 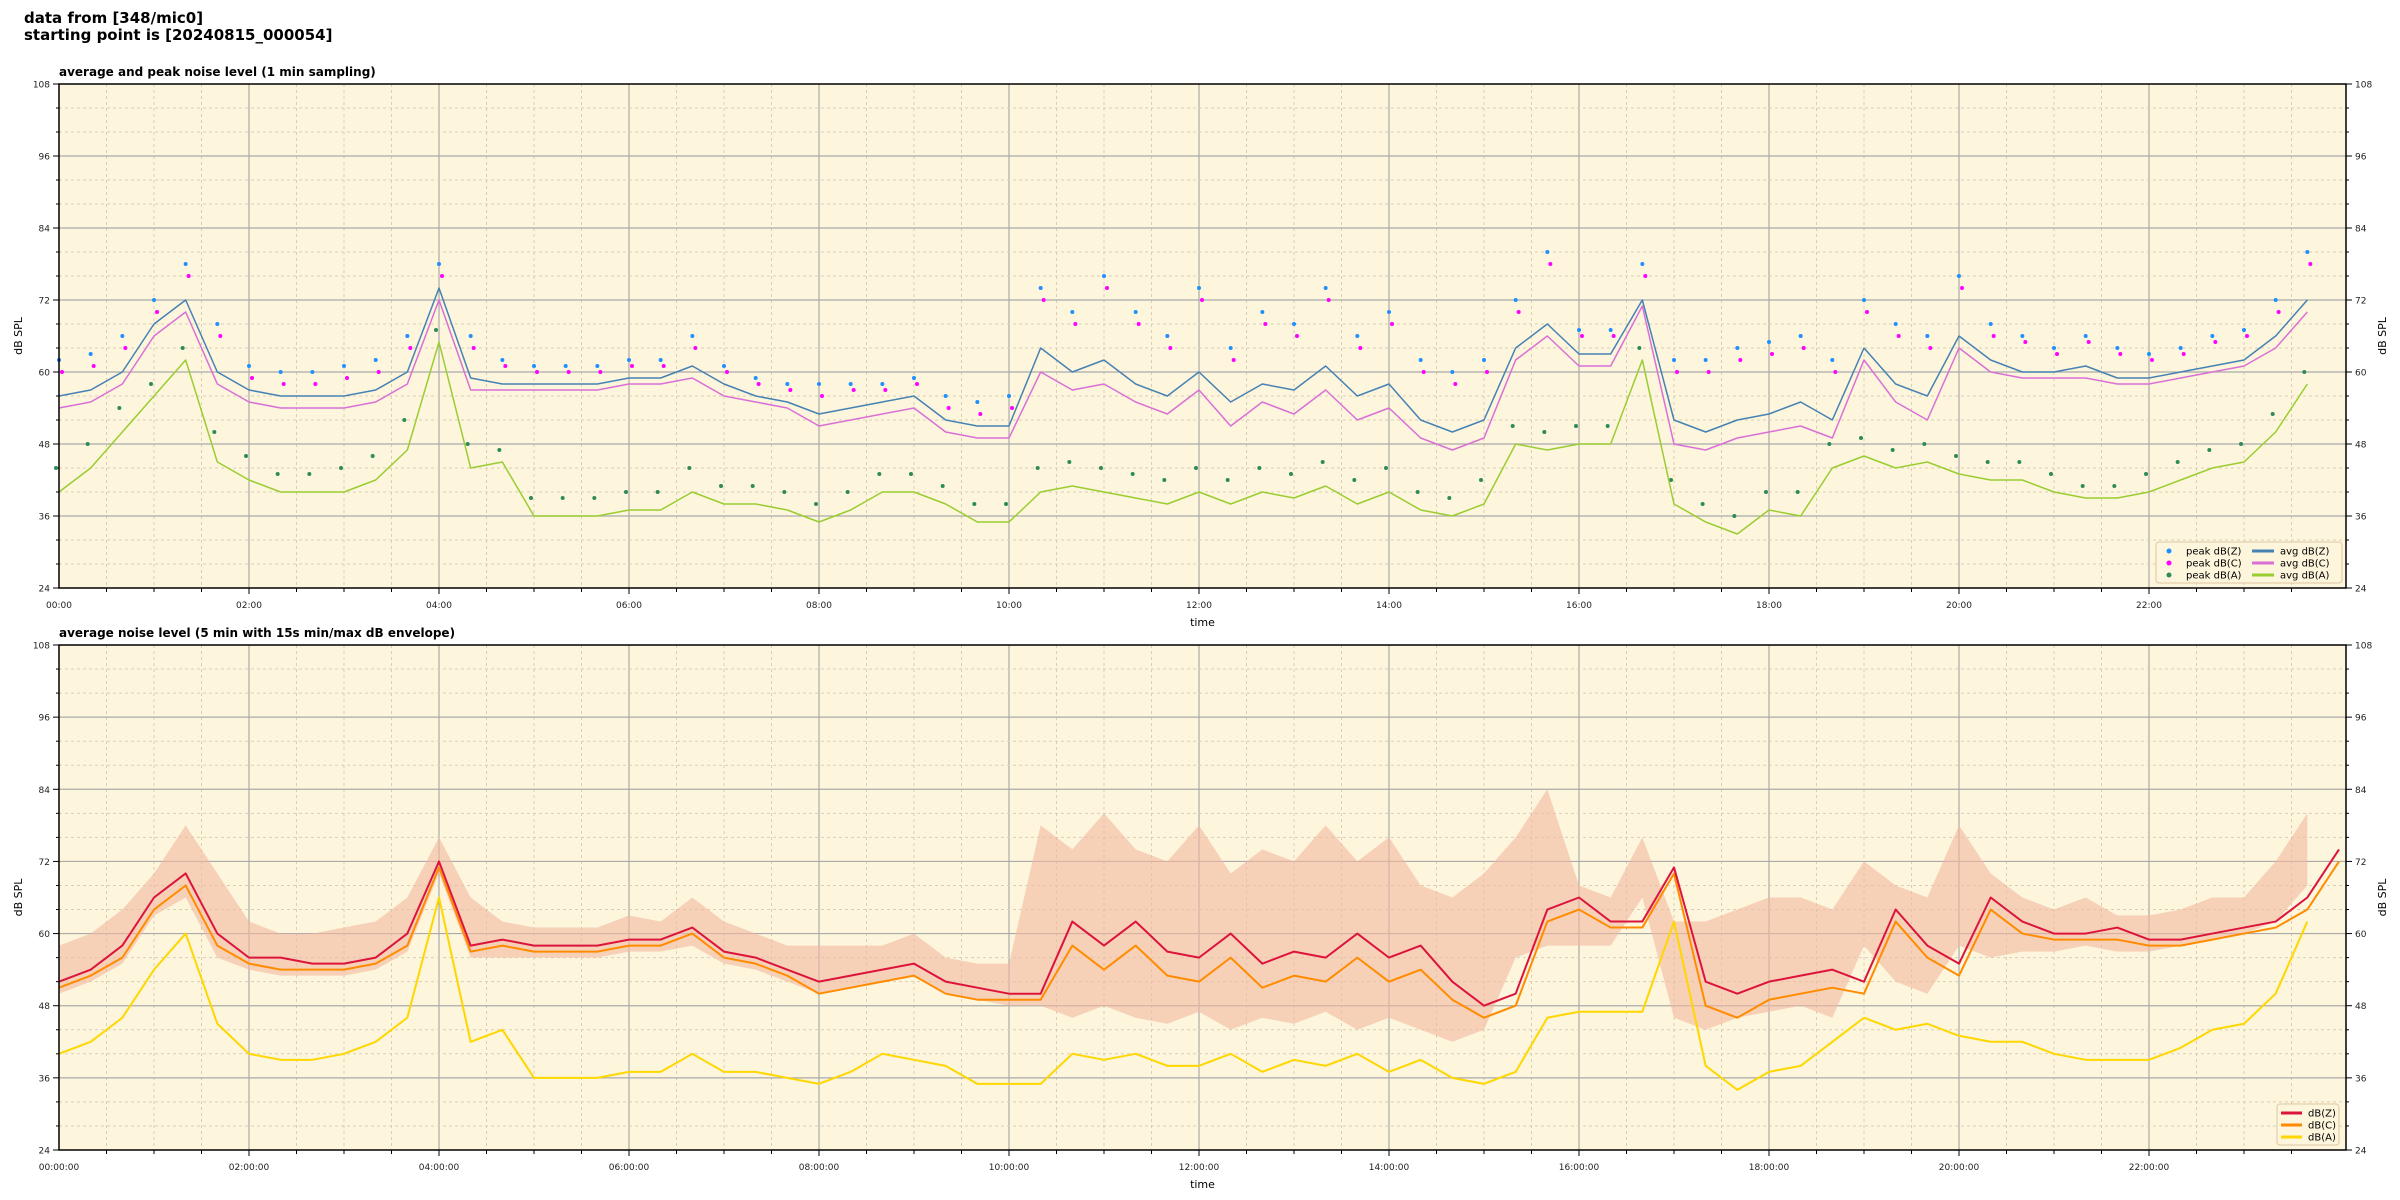 I want to click on y-tick-label-right: 96, so click(x=2361, y=158).